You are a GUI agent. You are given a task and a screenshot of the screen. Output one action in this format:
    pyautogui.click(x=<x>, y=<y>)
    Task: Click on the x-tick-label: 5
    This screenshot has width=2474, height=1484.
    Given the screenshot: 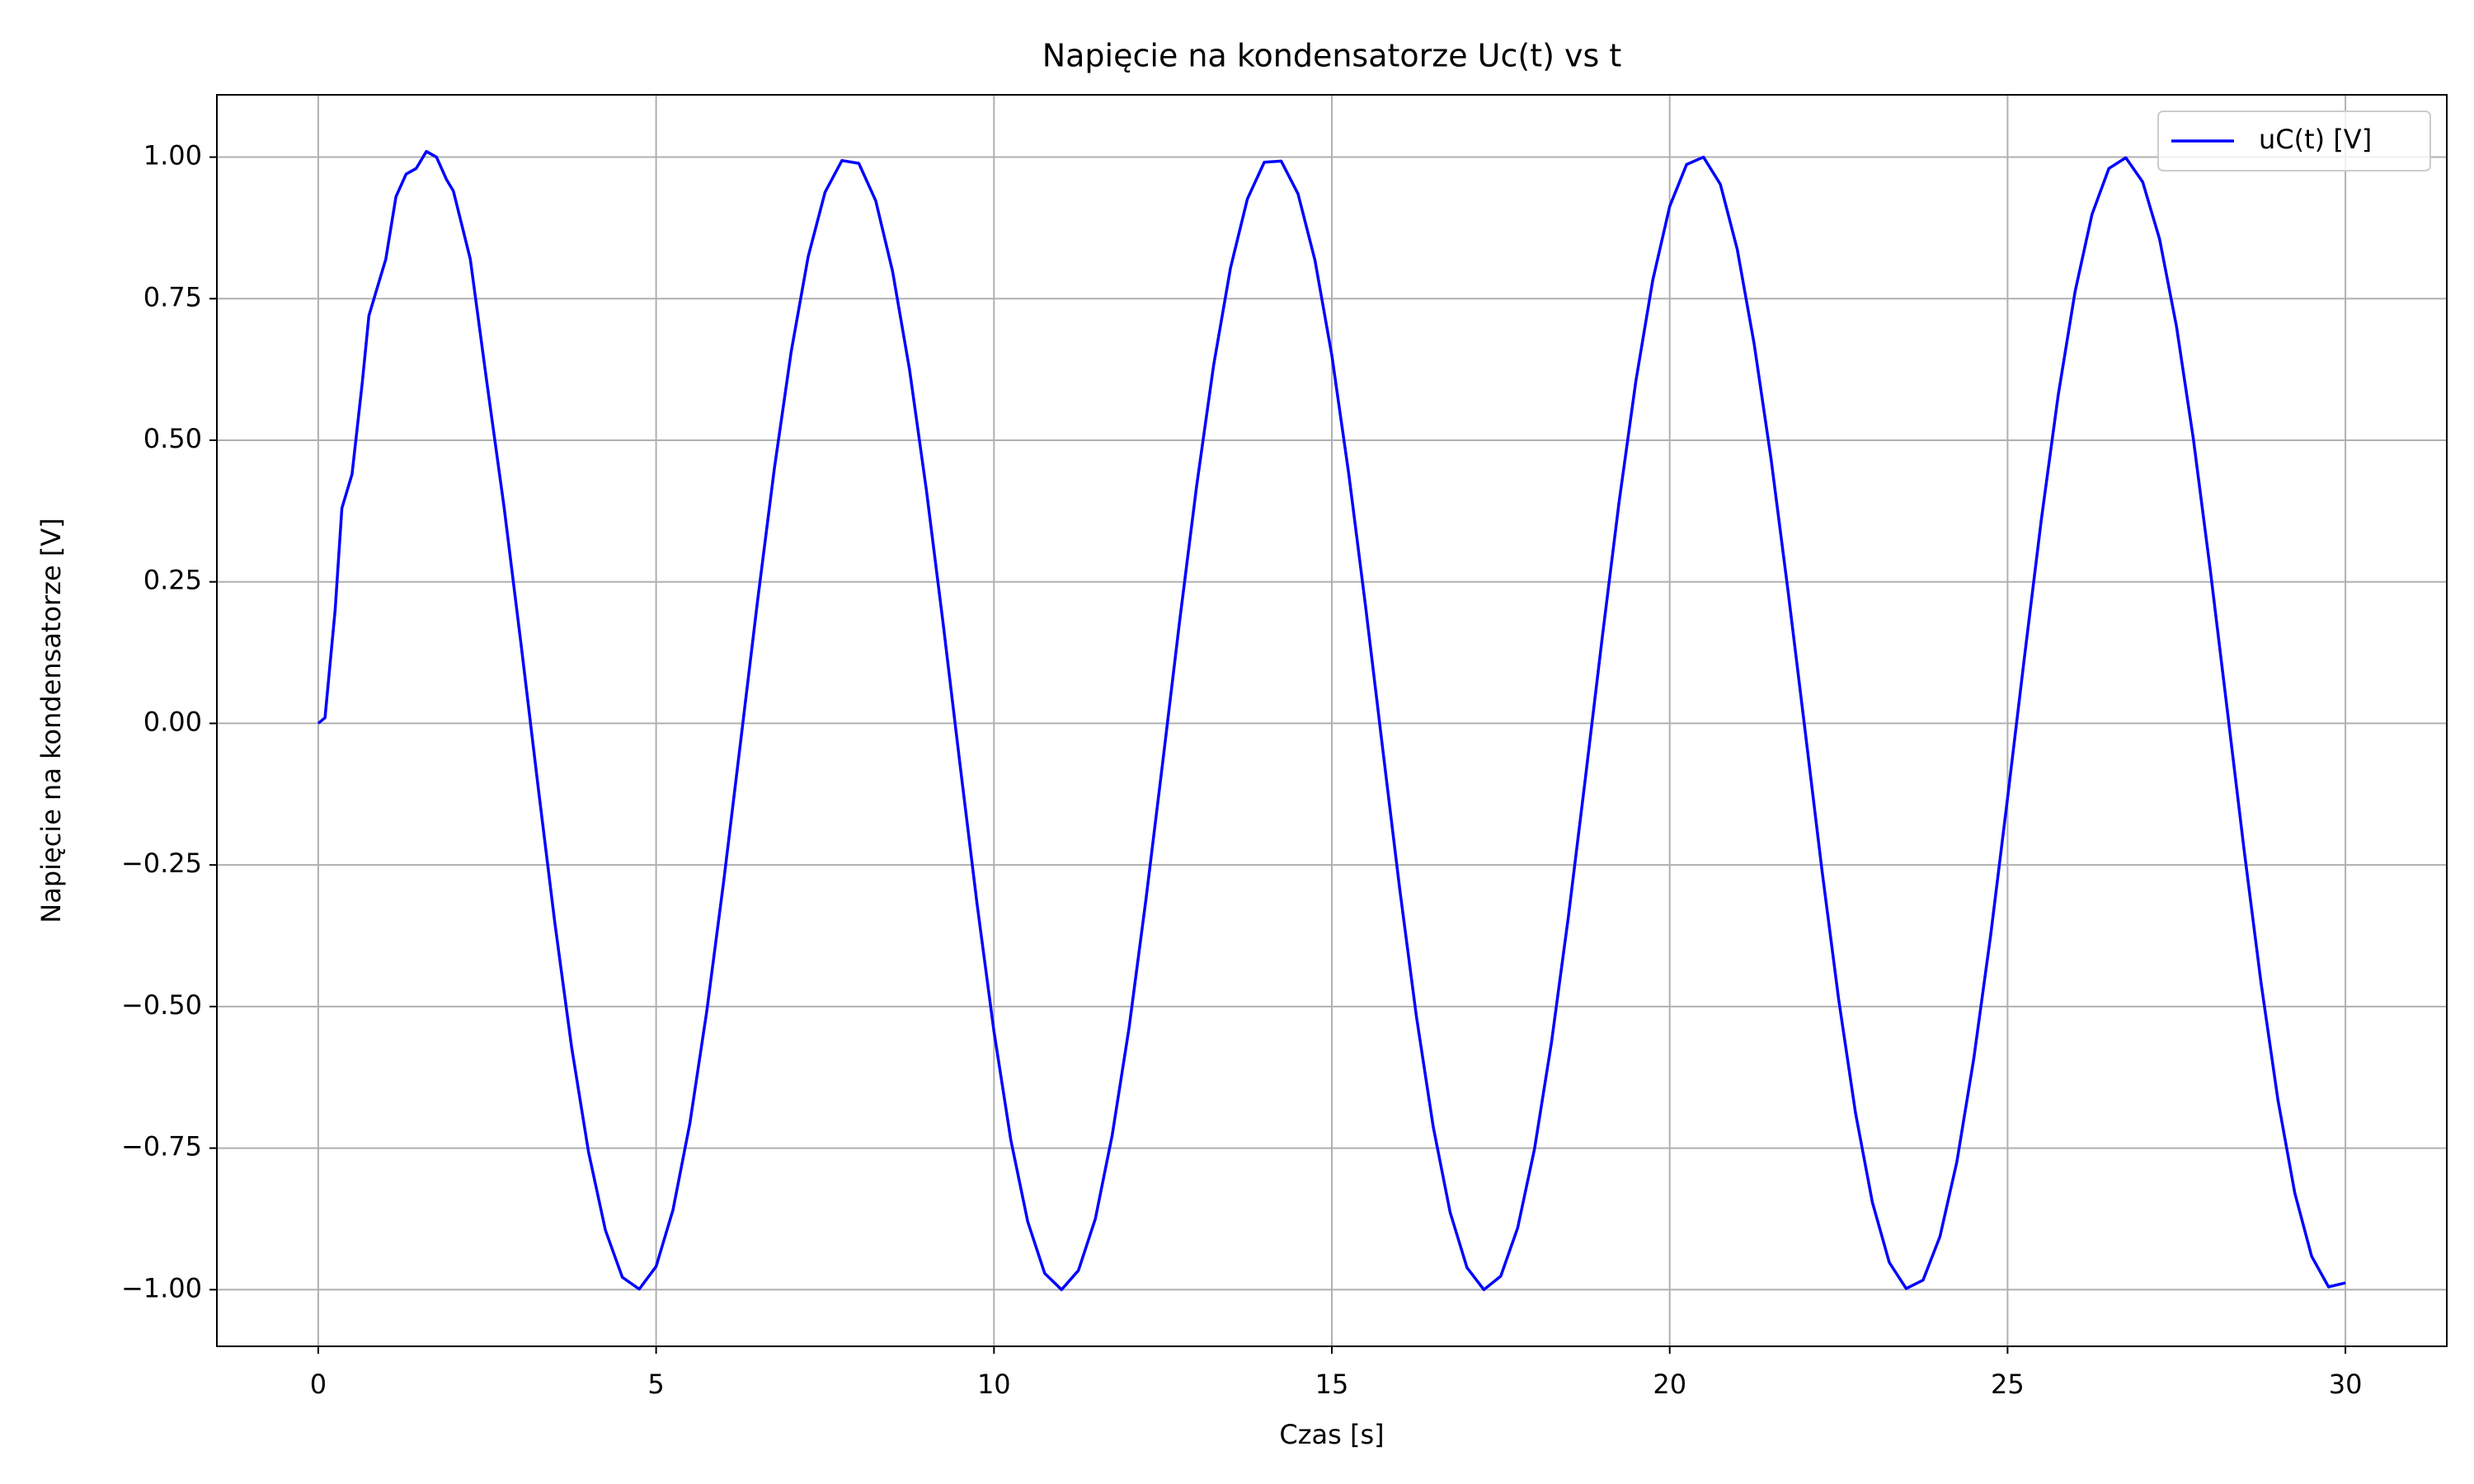 What is the action you would take?
    pyautogui.click(x=655, y=1384)
    